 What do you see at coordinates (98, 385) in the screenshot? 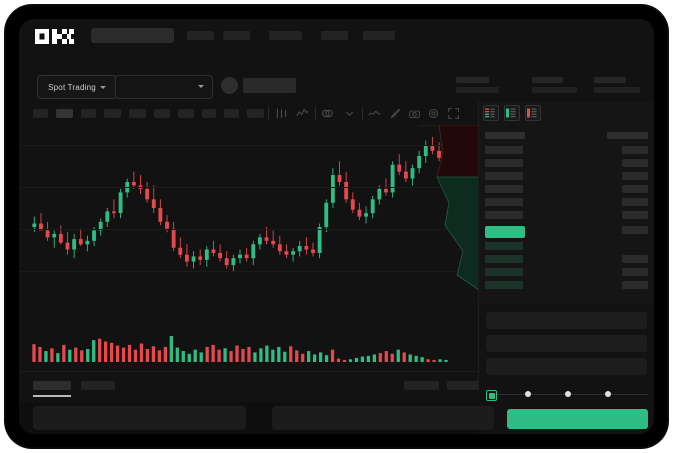
I see `tab-order-history` at bounding box center [98, 385].